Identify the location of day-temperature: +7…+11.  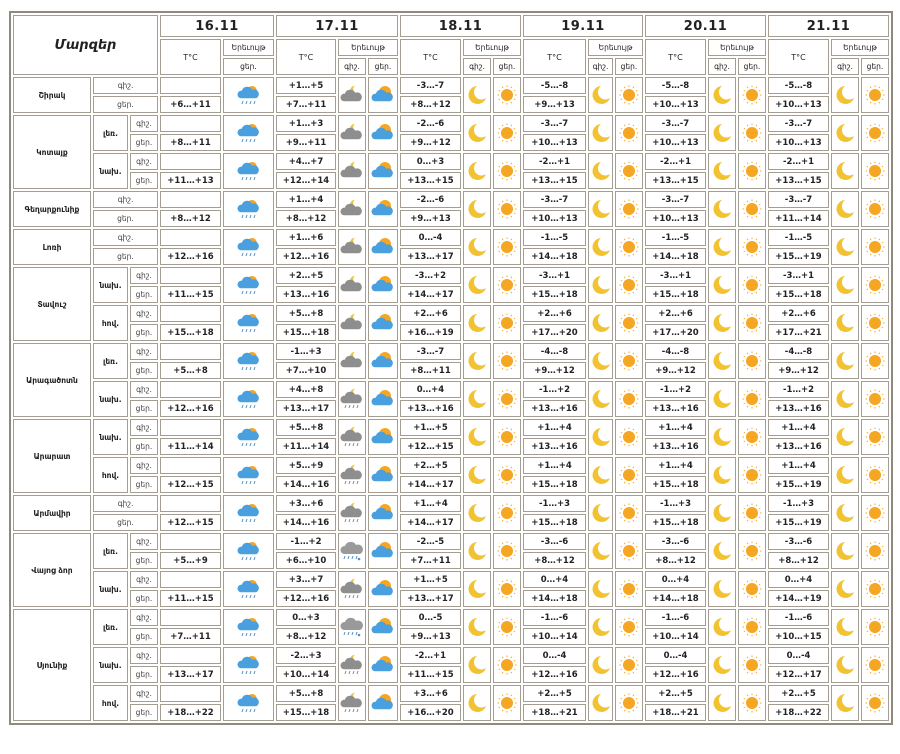
(430, 560).